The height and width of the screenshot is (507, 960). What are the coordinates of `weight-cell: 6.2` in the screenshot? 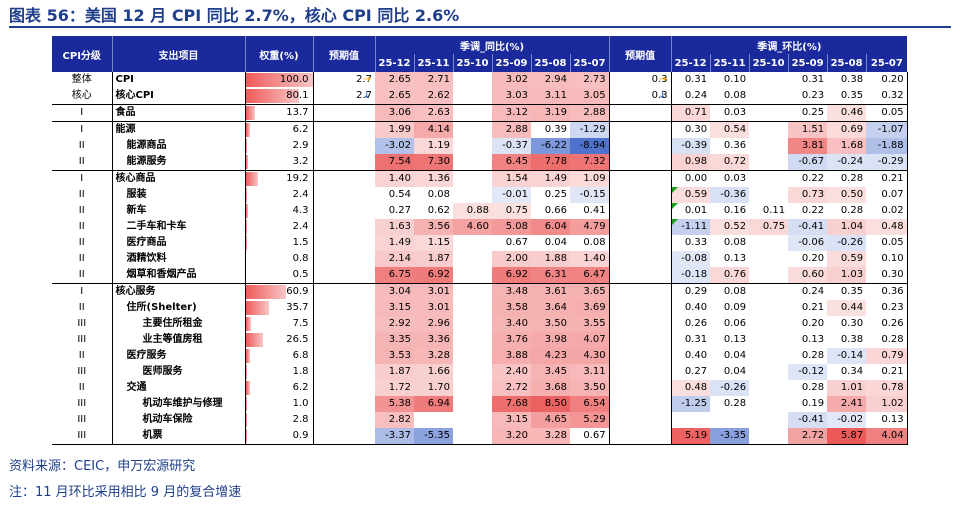 It's located at (278, 388).